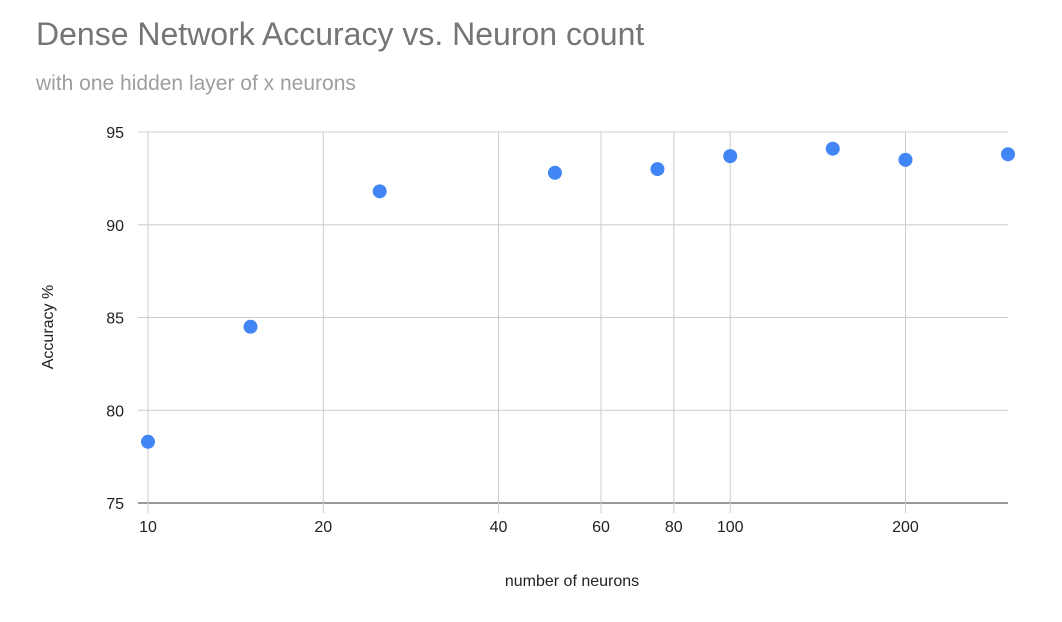 The image size is (1062, 622). I want to click on x-tick-label: 10, so click(148, 527).